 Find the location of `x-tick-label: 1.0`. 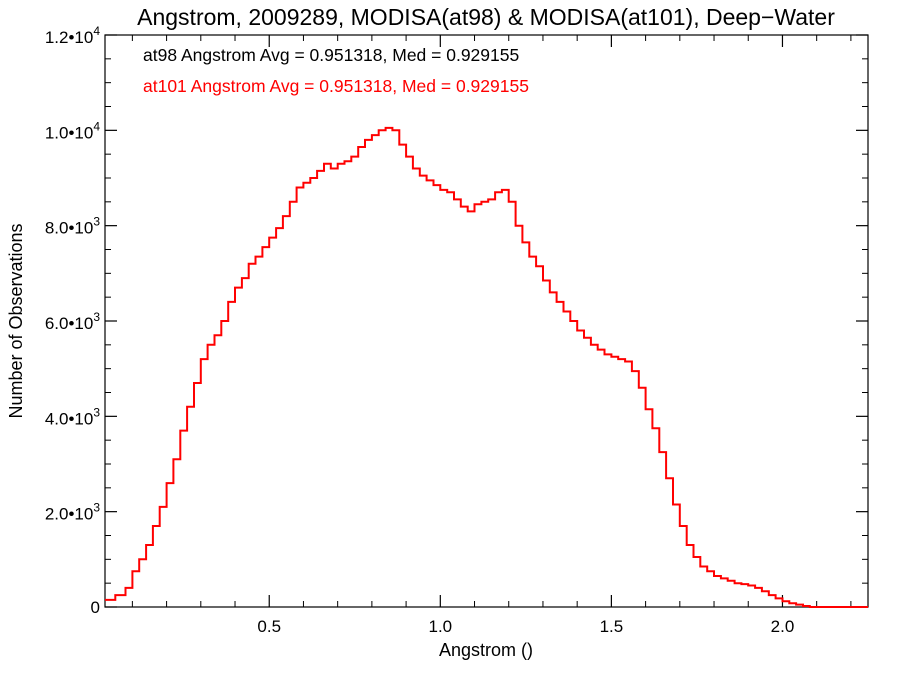

x-tick-label: 1.0 is located at coordinates (440, 626).